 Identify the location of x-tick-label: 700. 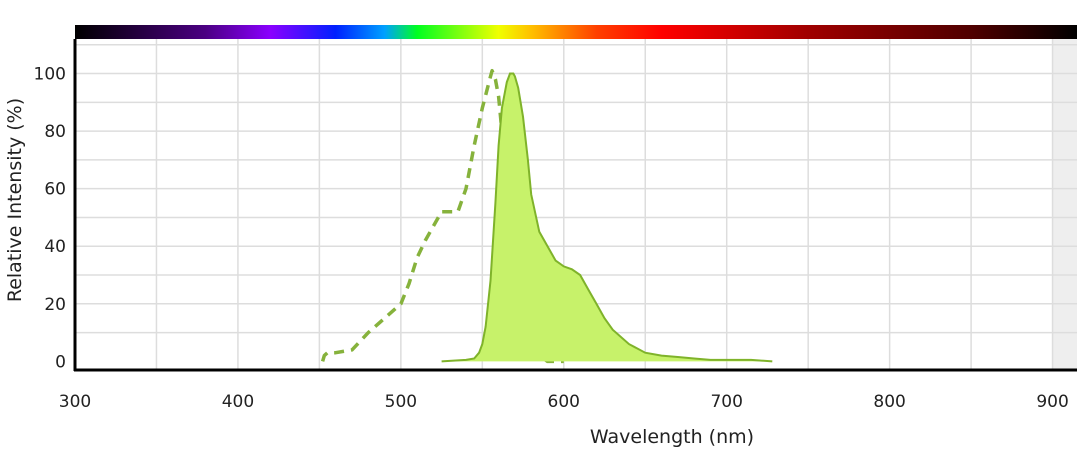
(726, 402).